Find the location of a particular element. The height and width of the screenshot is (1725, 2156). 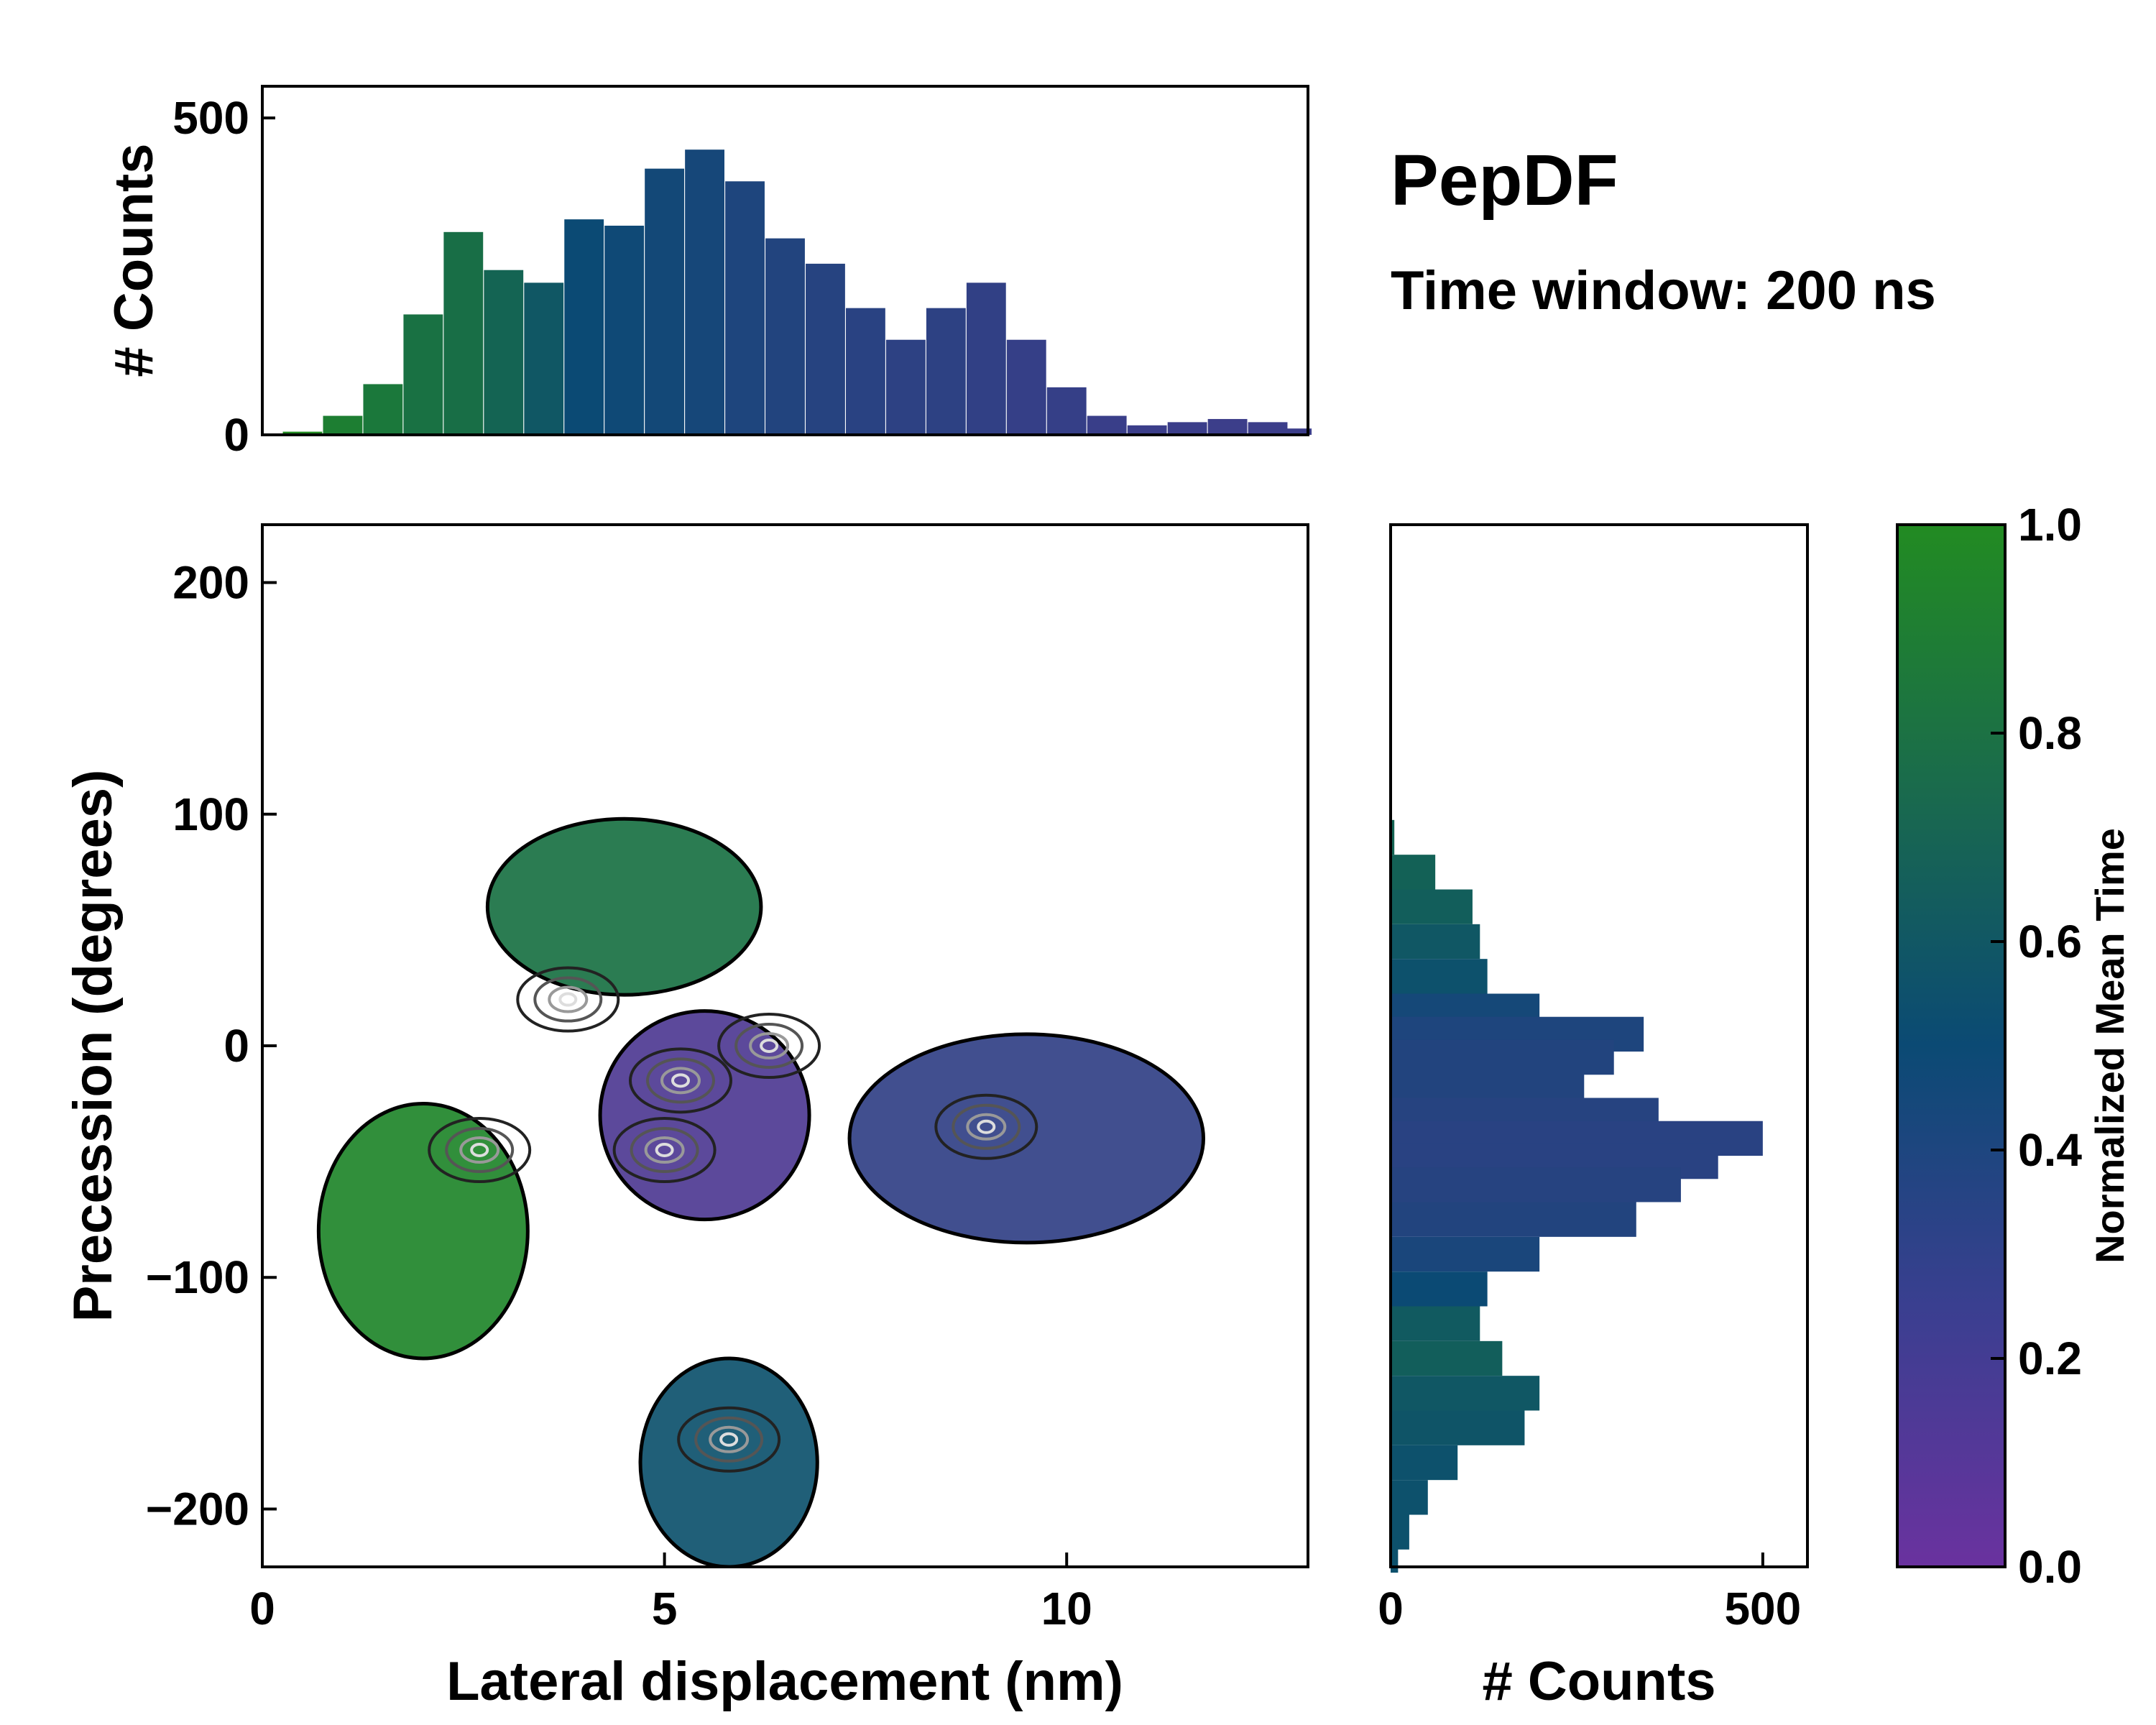

heatmap-region-blue-right is located at coordinates (1026, 1138).